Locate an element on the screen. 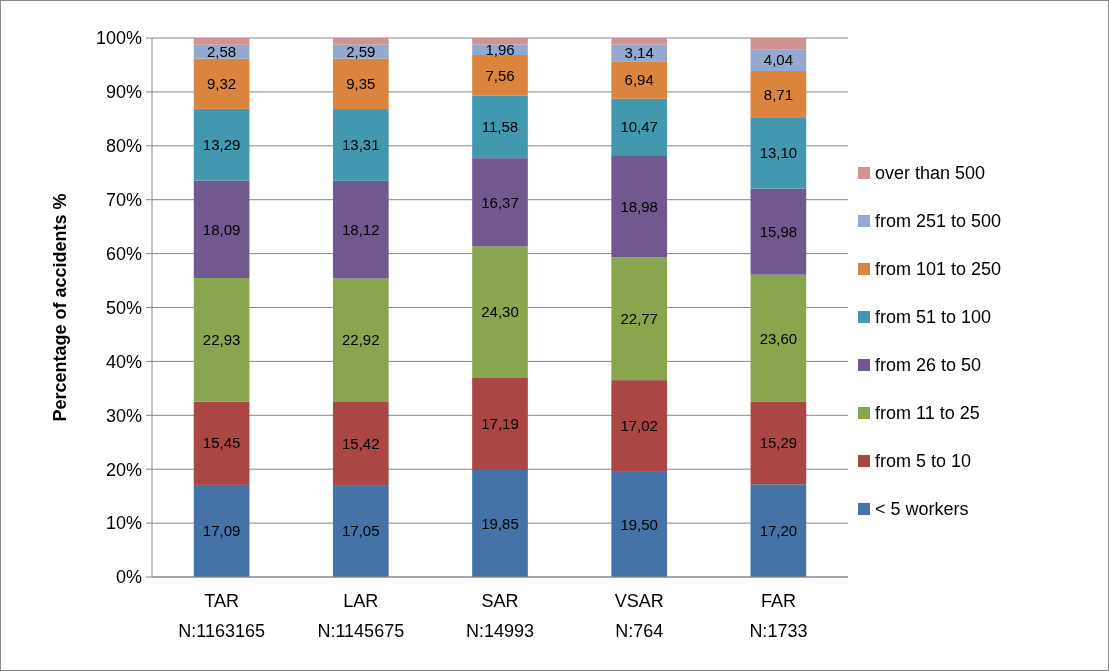  y-tick-label: 60% is located at coordinates (123, 253).